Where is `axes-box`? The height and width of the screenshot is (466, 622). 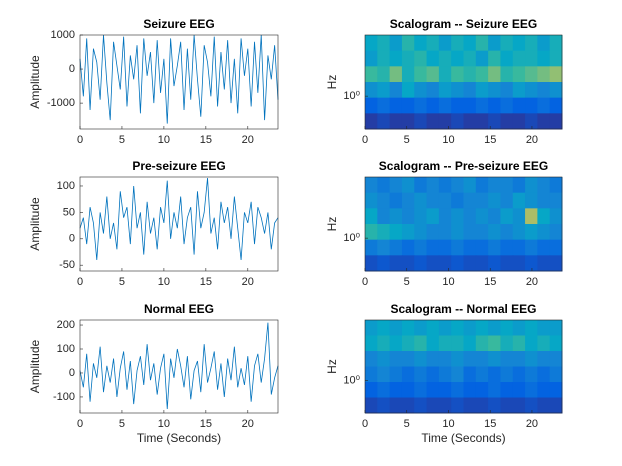
axes-box is located at coordinates (179, 366).